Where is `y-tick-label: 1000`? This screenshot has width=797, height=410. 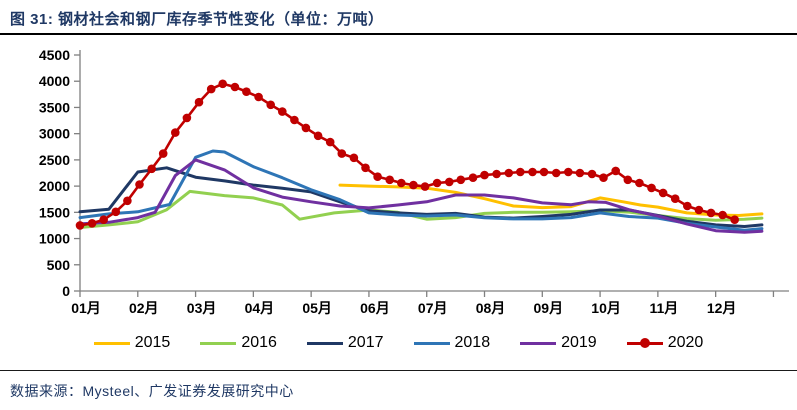 y-tick-label: 1000 is located at coordinates (54, 239).